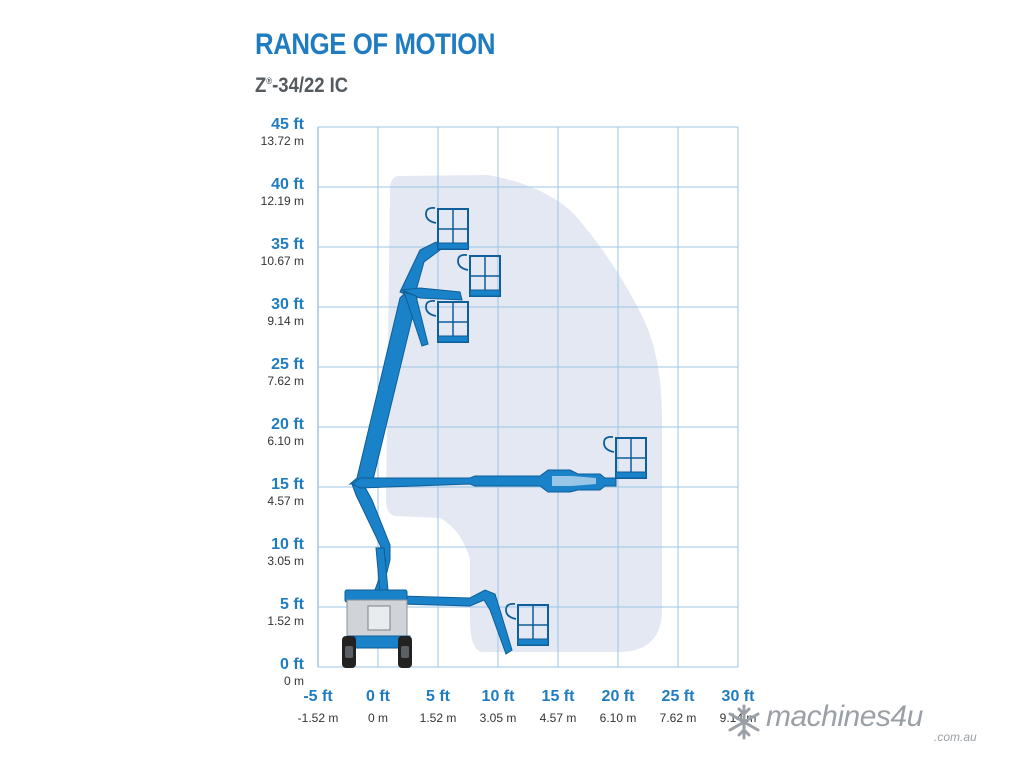  What do you see at coordinates (678, 718) in the screenshot?
I see `x-tick-label-m: 7.62 m` at bounding box center [678, 718].